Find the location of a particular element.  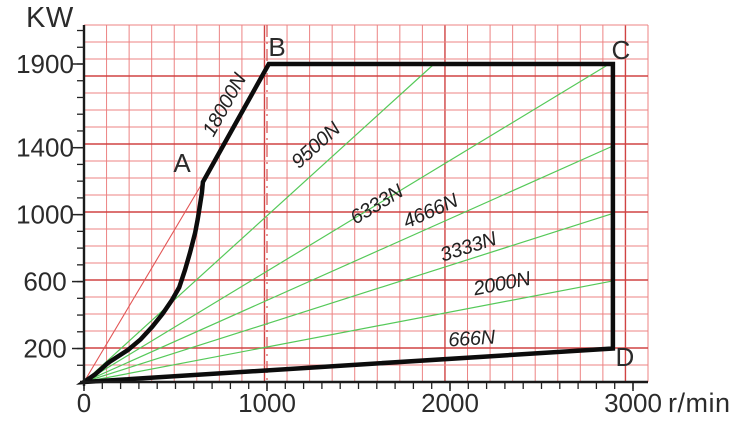

x-tick-label-2000: 2000 is located at coordinates (450, 403).